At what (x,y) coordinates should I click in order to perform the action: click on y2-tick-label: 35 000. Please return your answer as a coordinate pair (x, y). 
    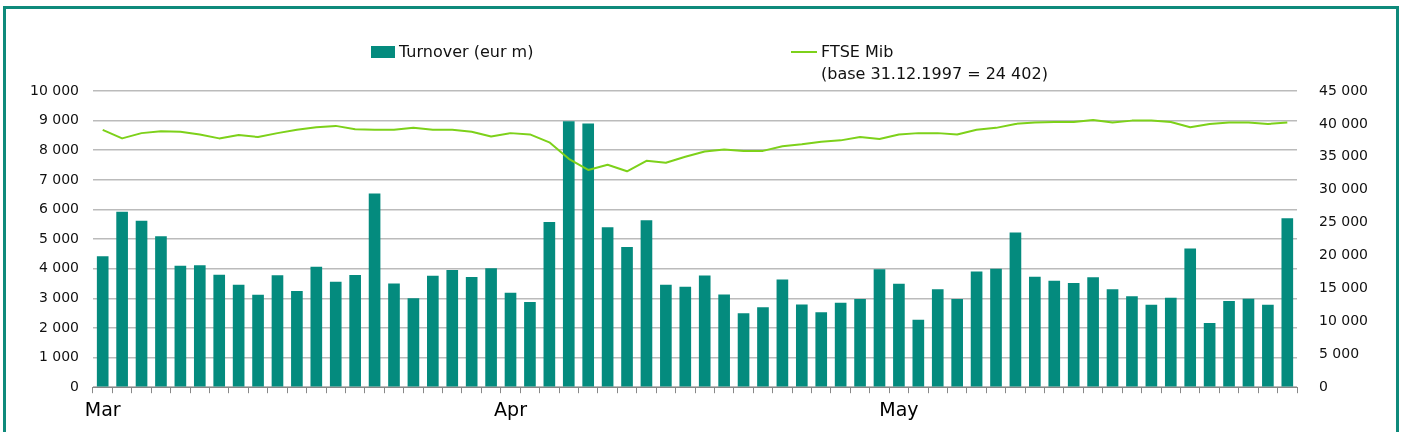
    Looking at the image, I should click on (1344, 155).